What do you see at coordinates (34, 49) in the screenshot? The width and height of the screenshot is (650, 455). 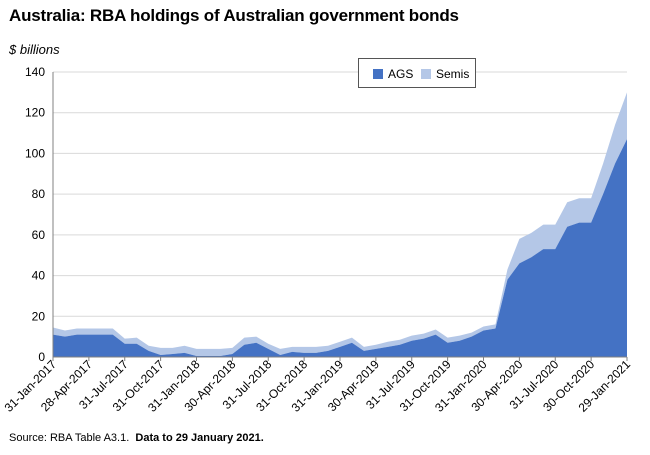 I see `y-axis-unit-label: $ billions` at bounding box center [34, 49].